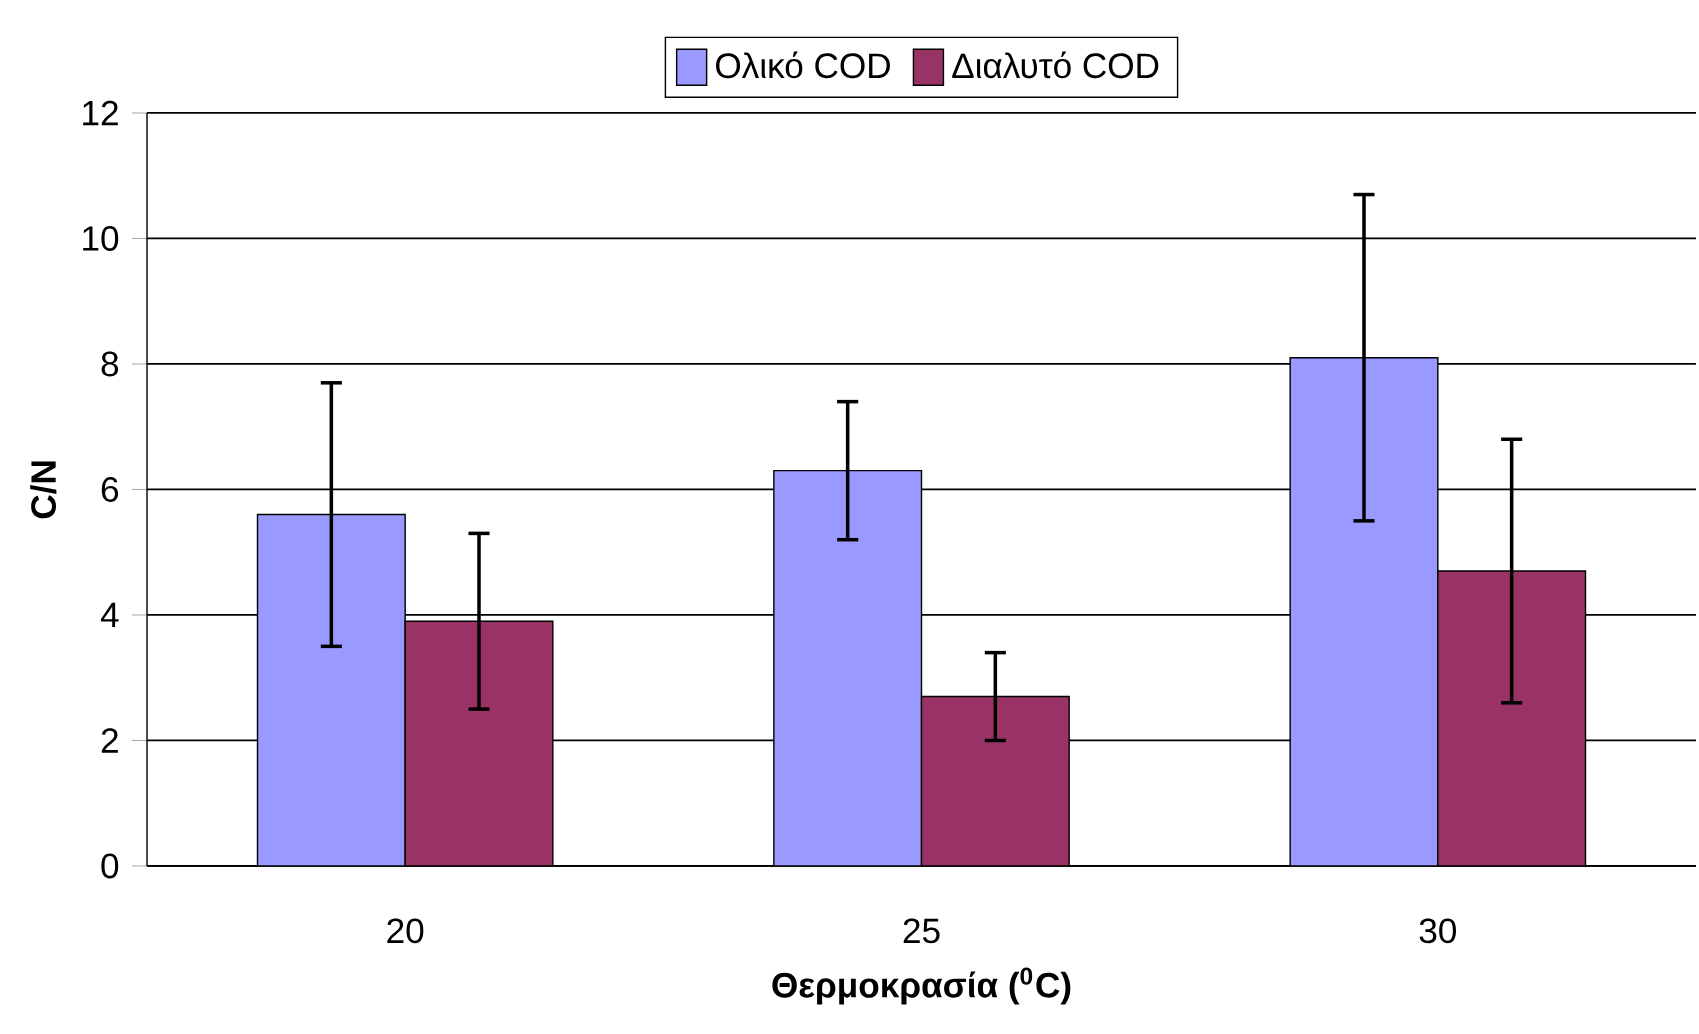 The height and width of the screenshot is (1034, 1699). I want to click on legend-label: Ολικό COD, so click(803, 65).